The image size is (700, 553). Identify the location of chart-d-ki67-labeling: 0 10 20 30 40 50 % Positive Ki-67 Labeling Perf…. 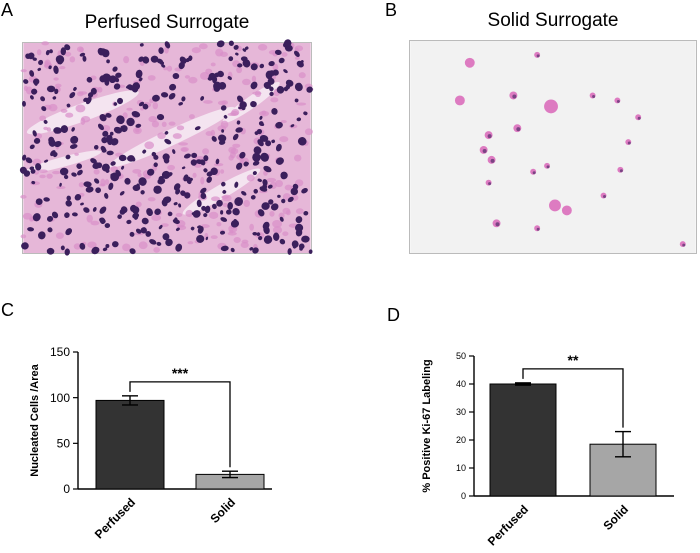
(547, 449).